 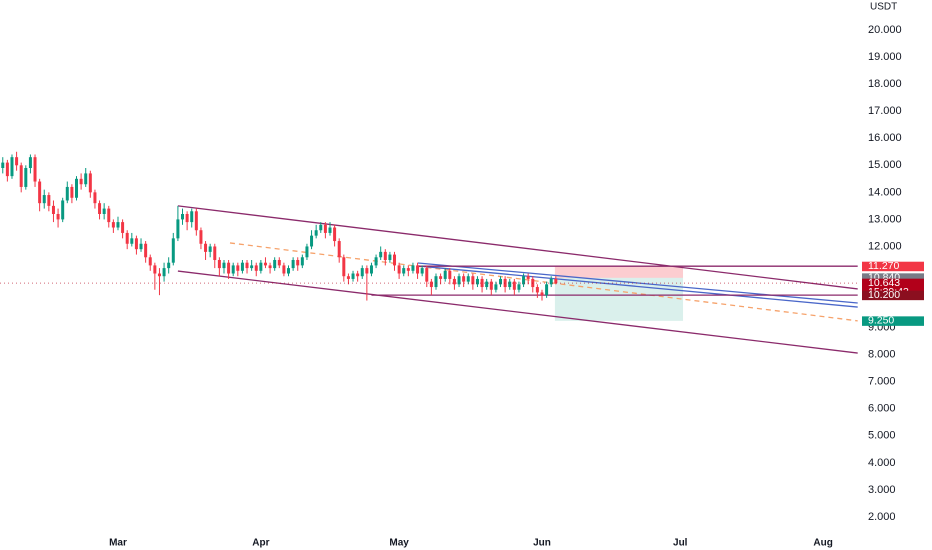 What do you see at coordinates (883, 266) in the screenshot?
I see `price-badge-label: 11.270` at bounding box center [883, 266].